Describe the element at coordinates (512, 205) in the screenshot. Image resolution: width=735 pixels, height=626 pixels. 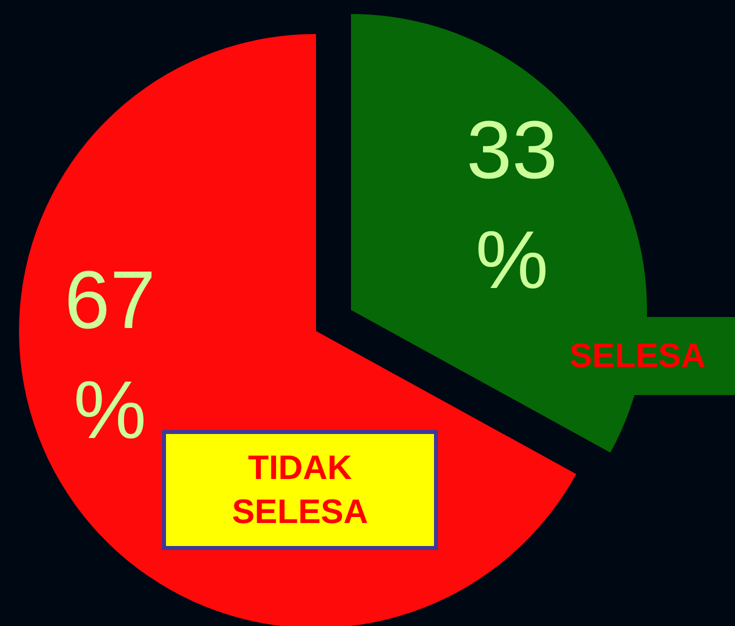
I see `data-label: 33 %` at that location.